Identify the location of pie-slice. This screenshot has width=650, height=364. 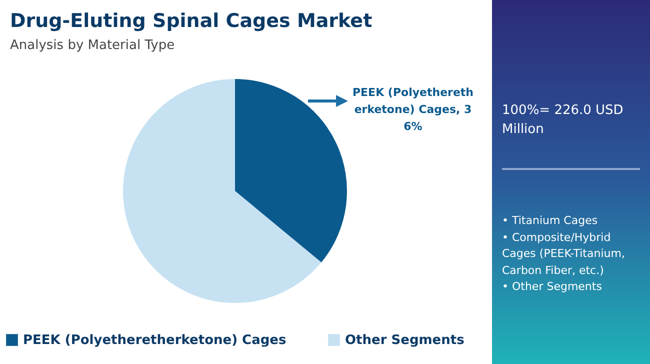
(291, 170).